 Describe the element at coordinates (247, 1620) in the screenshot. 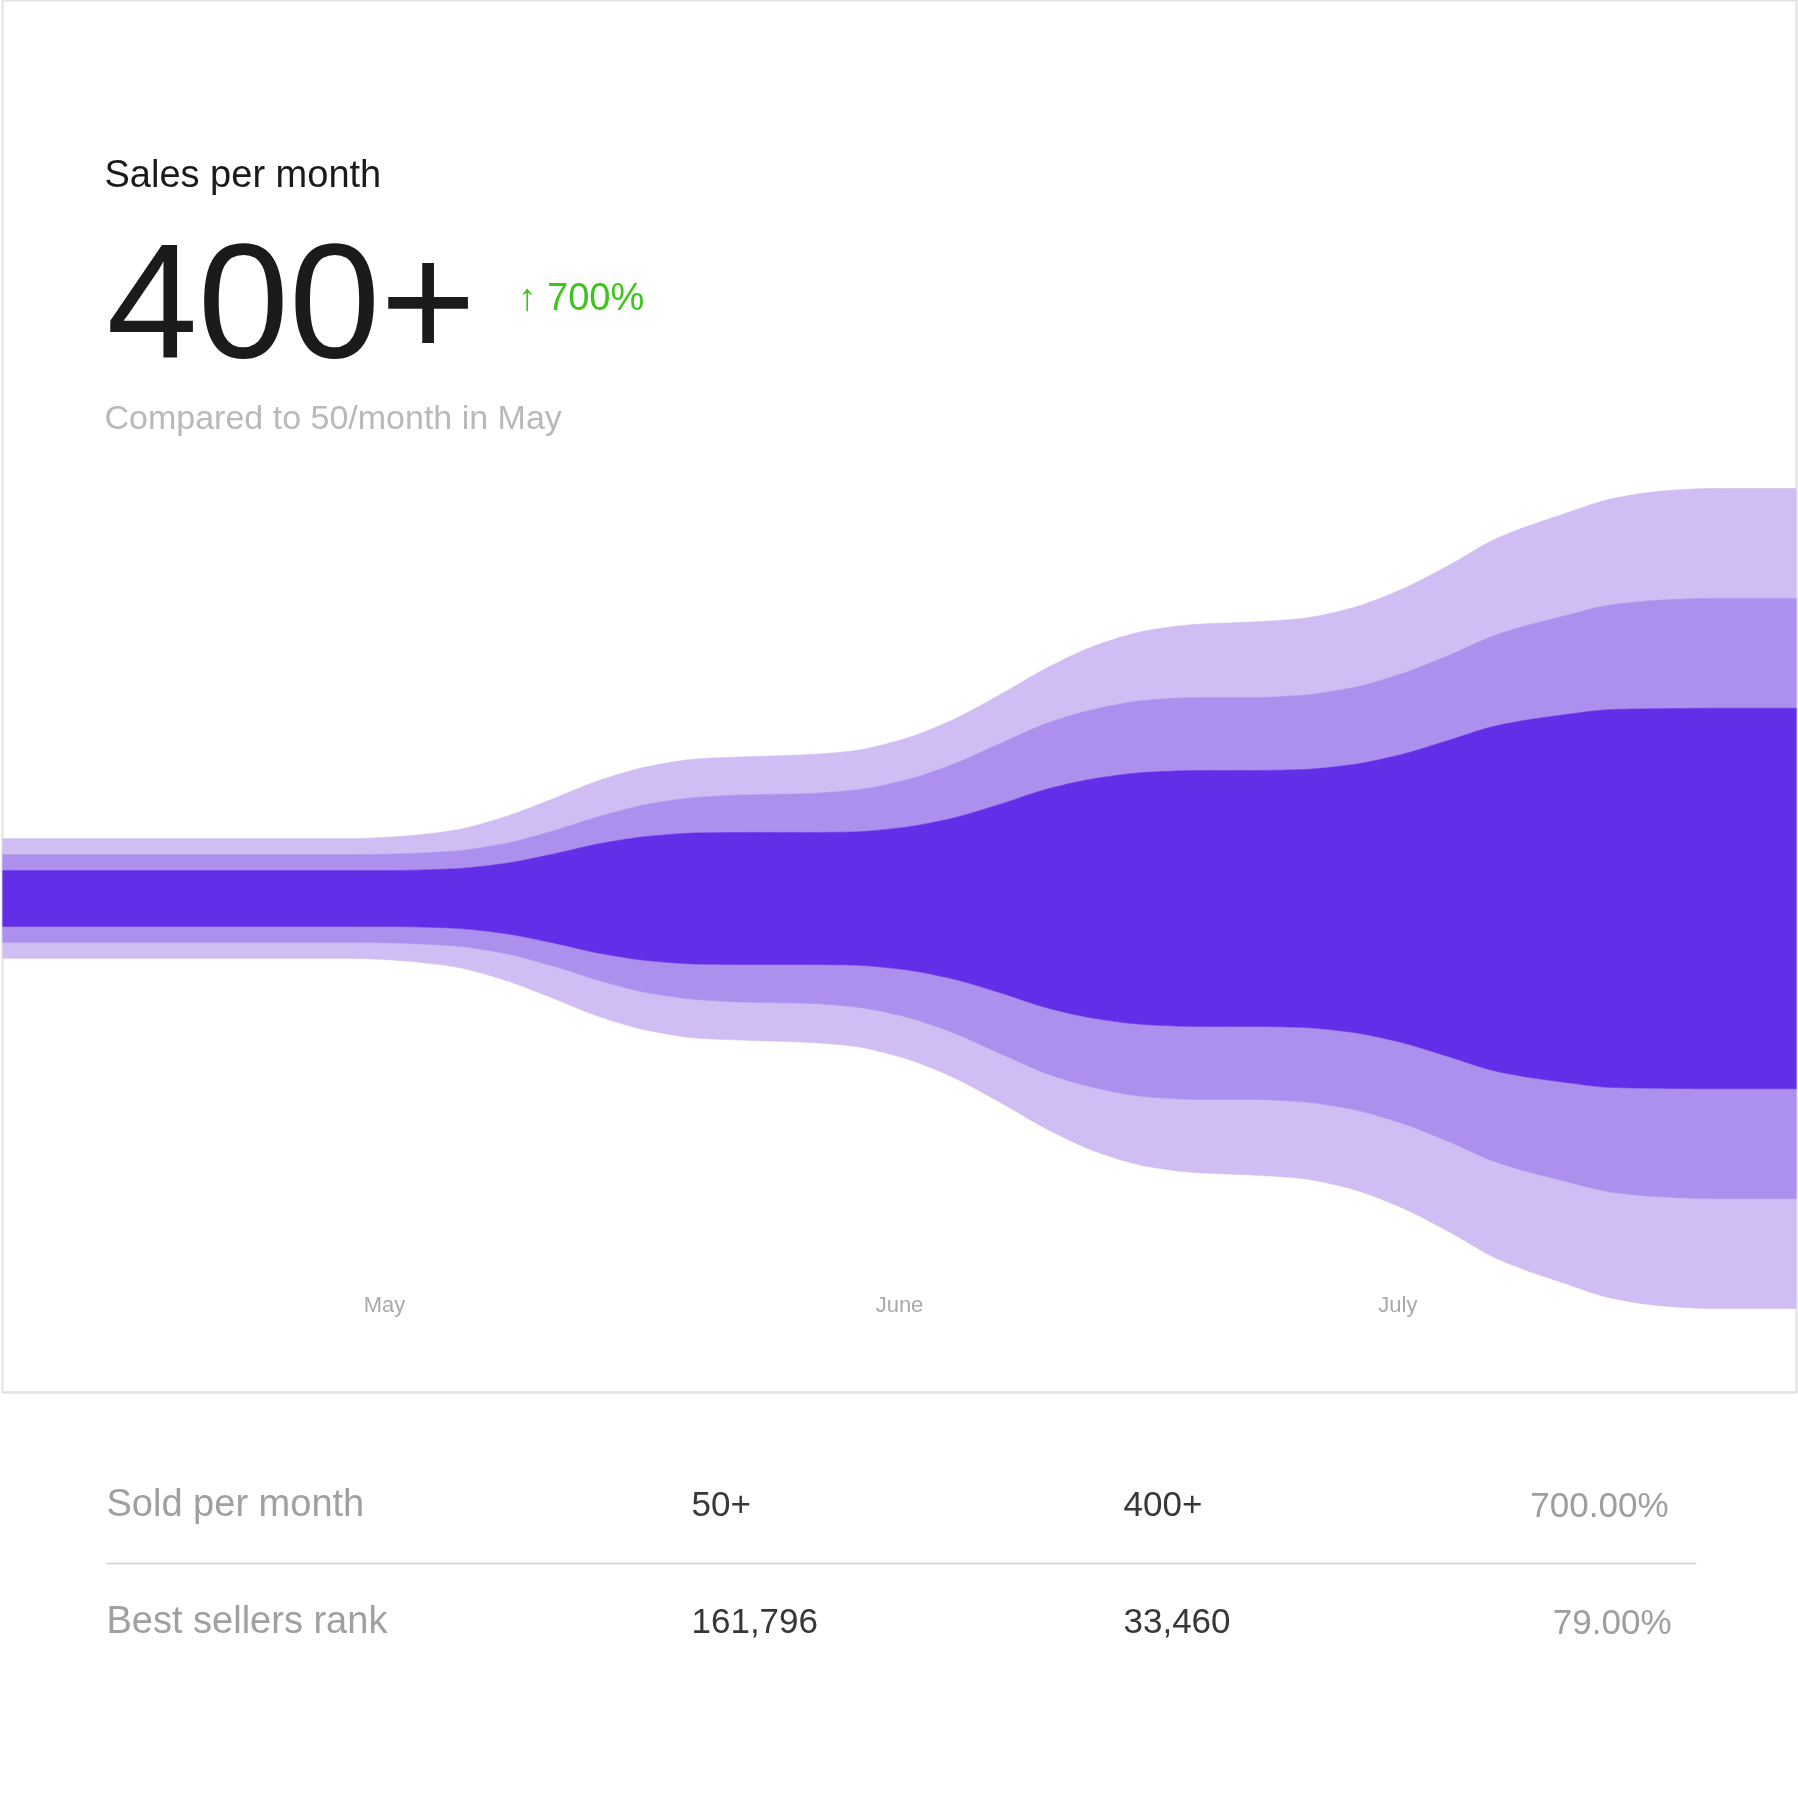

I see `text: Best sellers rank` at that location.